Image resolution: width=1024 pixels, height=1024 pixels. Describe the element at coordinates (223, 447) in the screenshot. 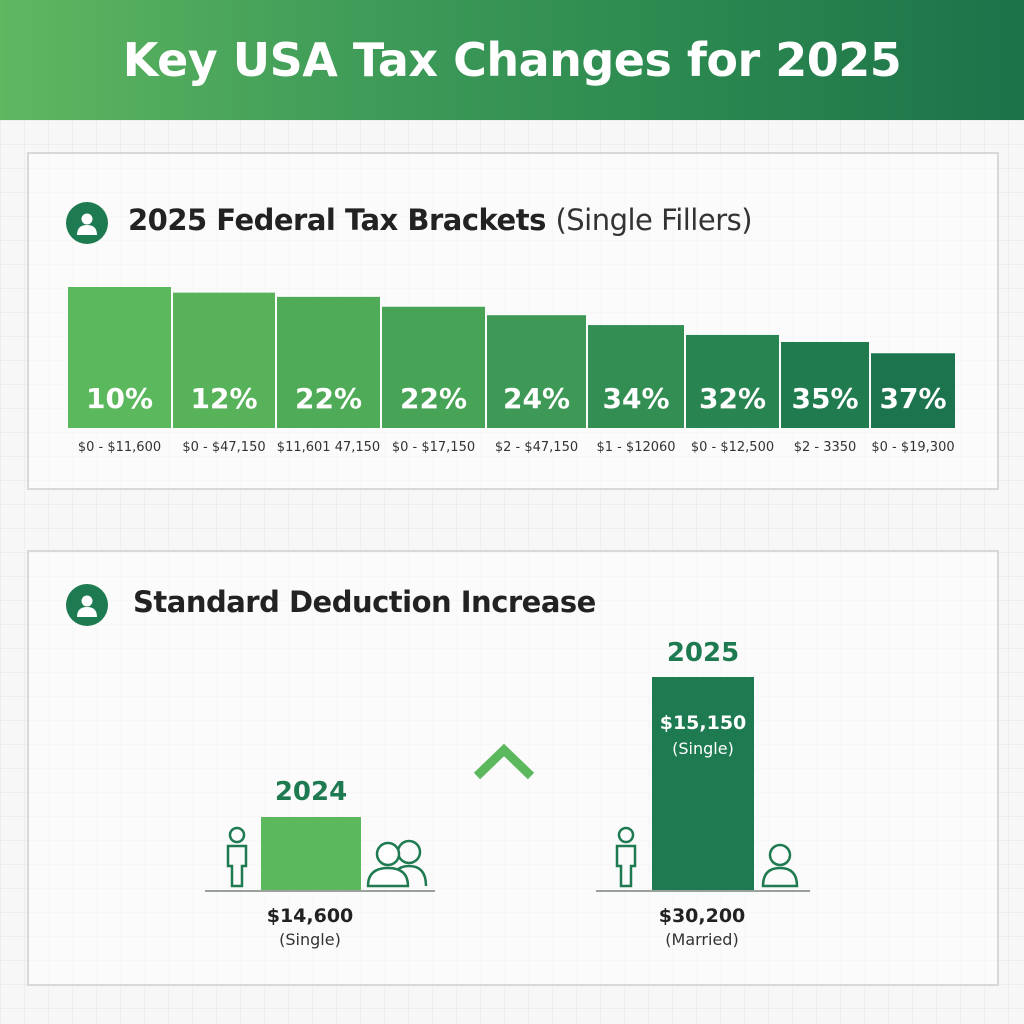

I see `bracket-range-label: $0 - $47,150` at that location.